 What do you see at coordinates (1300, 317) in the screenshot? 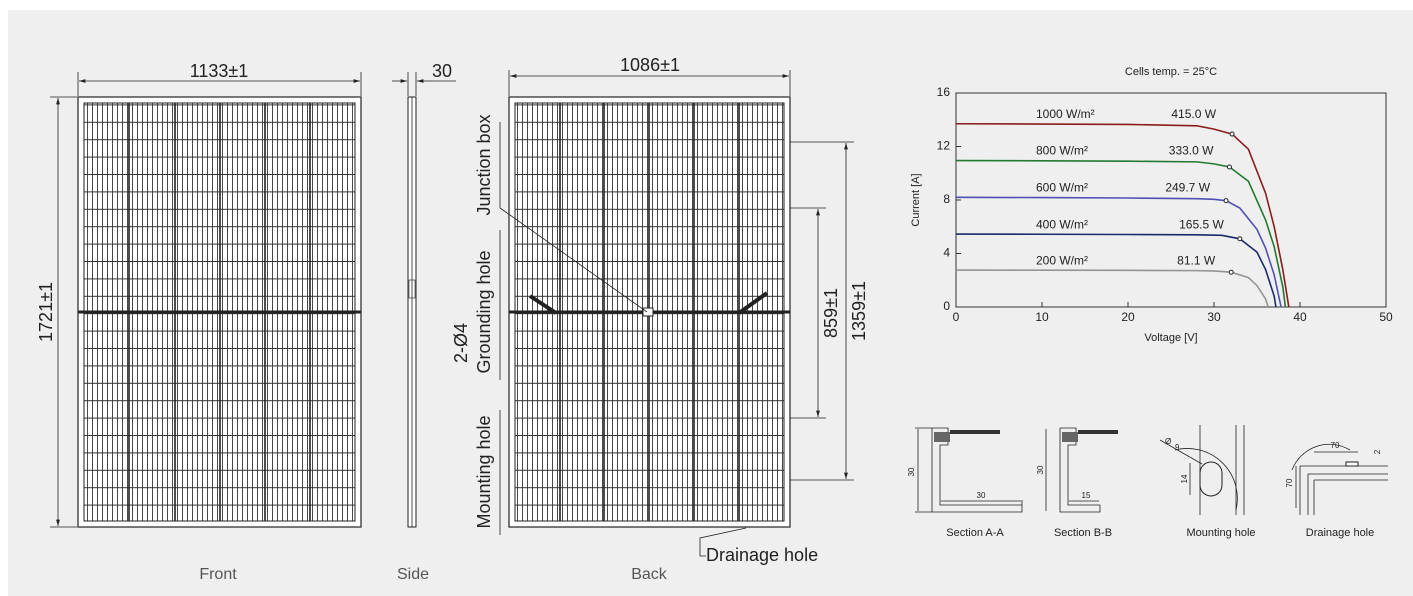
I see `x-tick-label: 40` at bounding box center [1300, 317].